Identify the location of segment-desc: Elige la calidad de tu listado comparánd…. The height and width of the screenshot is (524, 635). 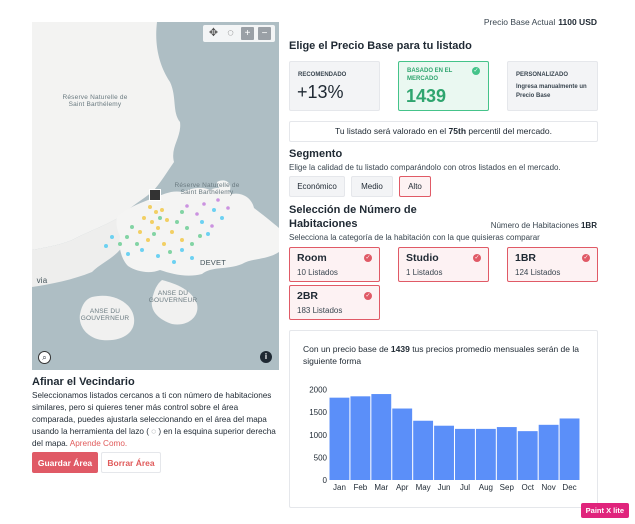
(425, 167).